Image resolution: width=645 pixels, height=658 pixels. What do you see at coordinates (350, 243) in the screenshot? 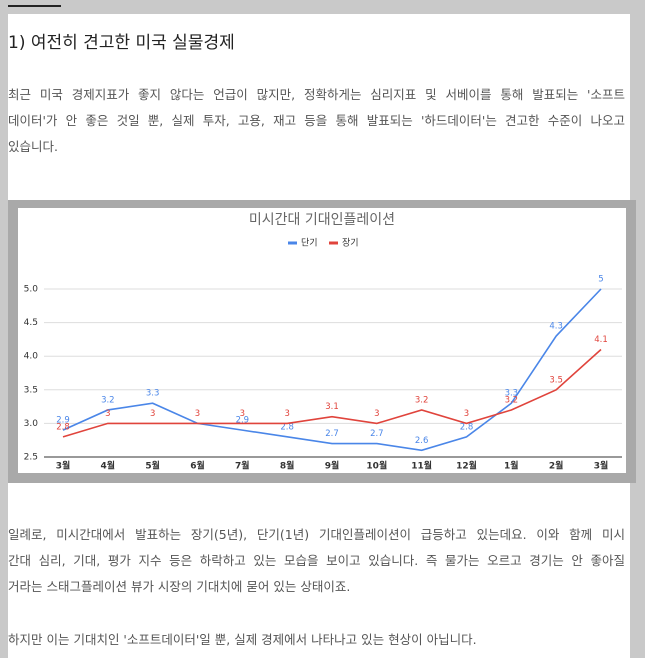
I see `legend-label: 장기` at bounding box center [350, 243].